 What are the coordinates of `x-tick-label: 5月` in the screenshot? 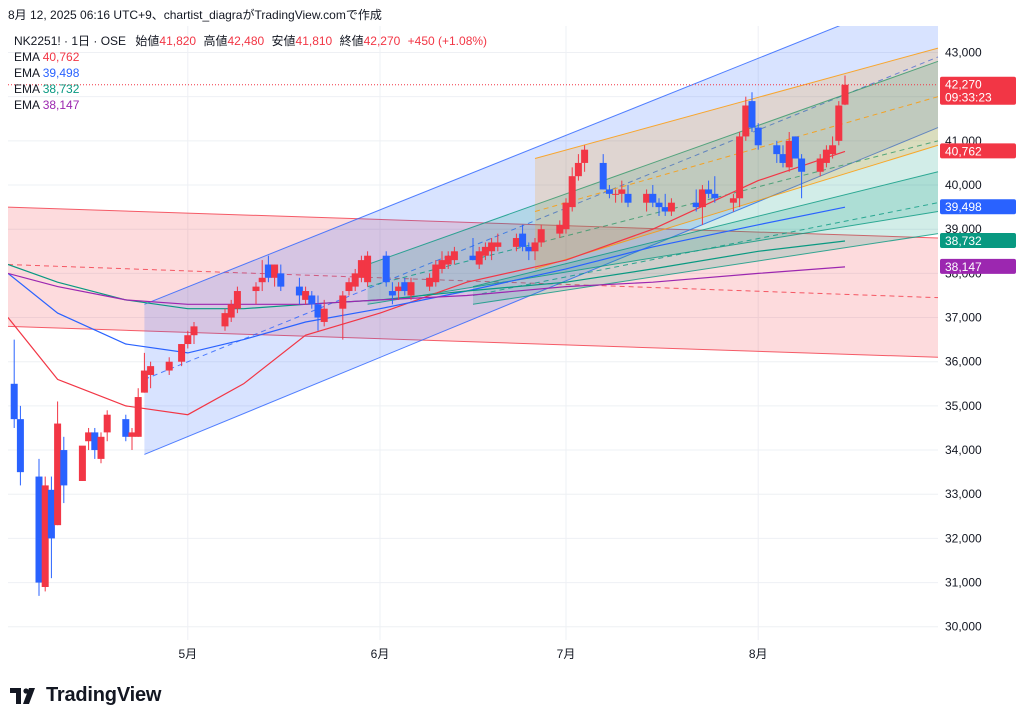 It's located at (187, 654).